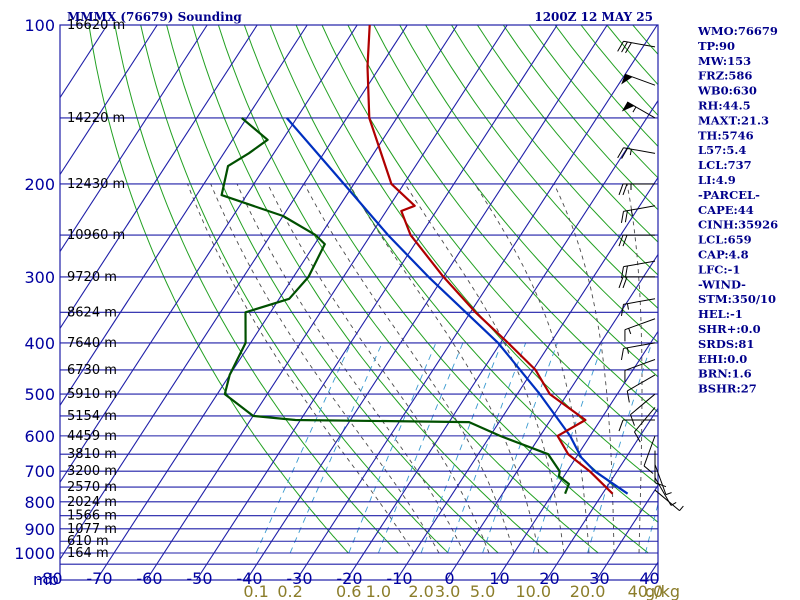  What do you see at coordinates (738, 225) in the screenshot?
I see `sounding-index-value: CINH:35926` at bounding box center [738, 225].